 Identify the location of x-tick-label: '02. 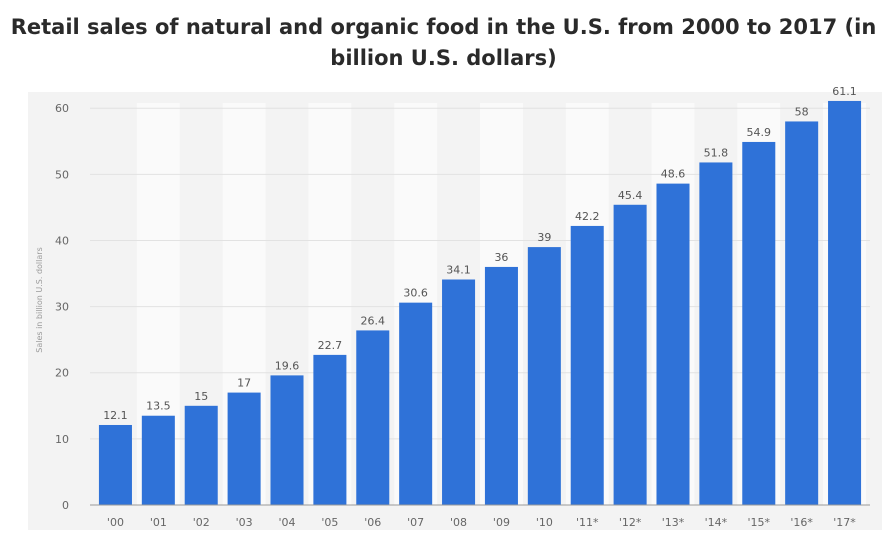
(201, 522).